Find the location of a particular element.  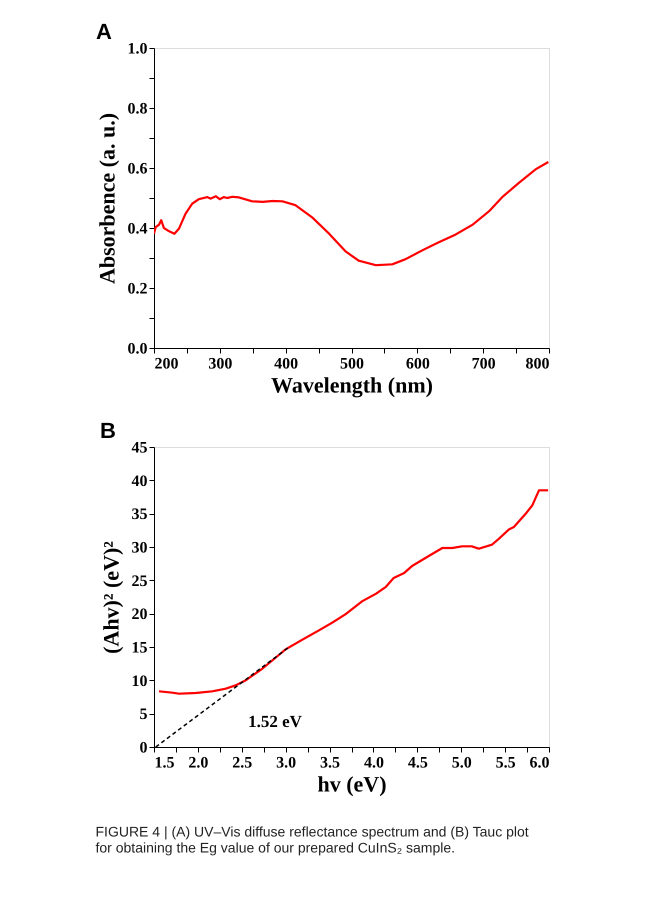

y-tick-label: 5 is located at coordinates (144, 715).